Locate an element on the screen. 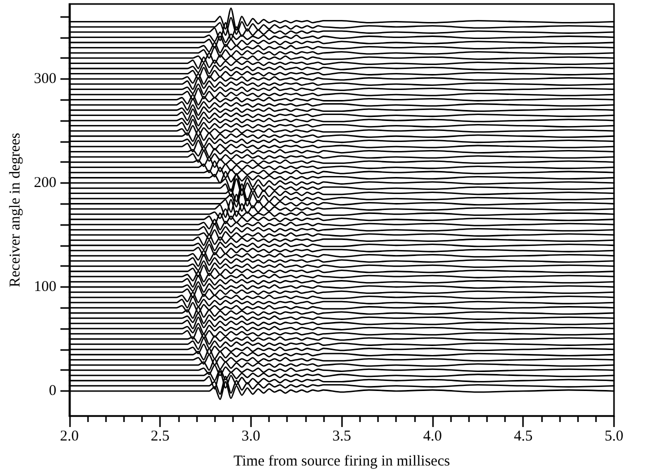  y-tick-label: 100 is located at coordinates (45, 286).